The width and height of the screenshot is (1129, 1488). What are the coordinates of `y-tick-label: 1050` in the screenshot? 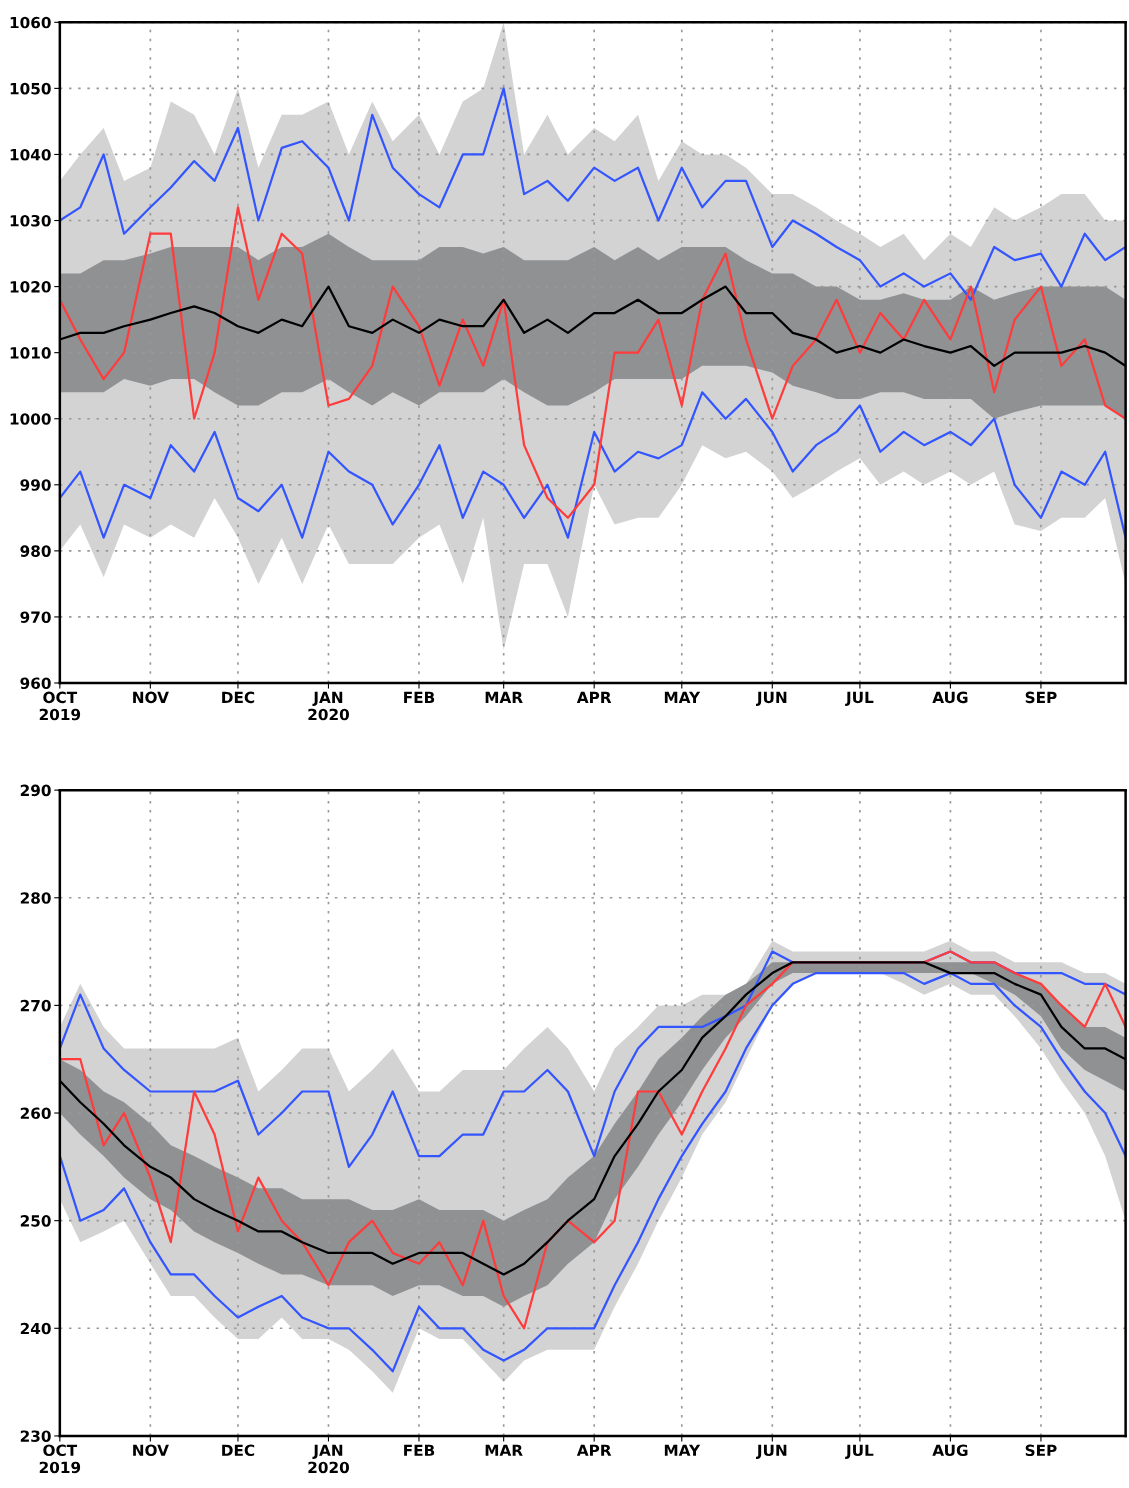 It's located at (30, 88).